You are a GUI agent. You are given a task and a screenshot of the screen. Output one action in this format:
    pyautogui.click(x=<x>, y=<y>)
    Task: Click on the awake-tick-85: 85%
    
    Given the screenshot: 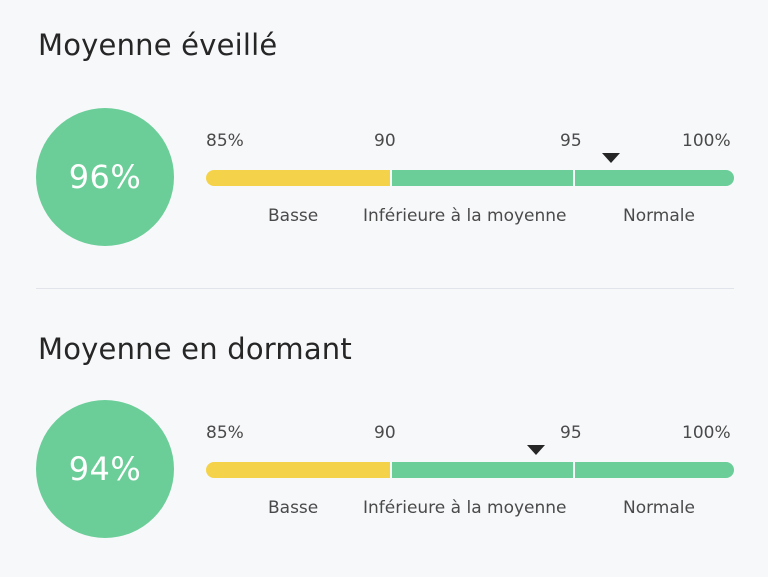 What is the action you would take?
    pyautogui.click(x=225, y=141)
    